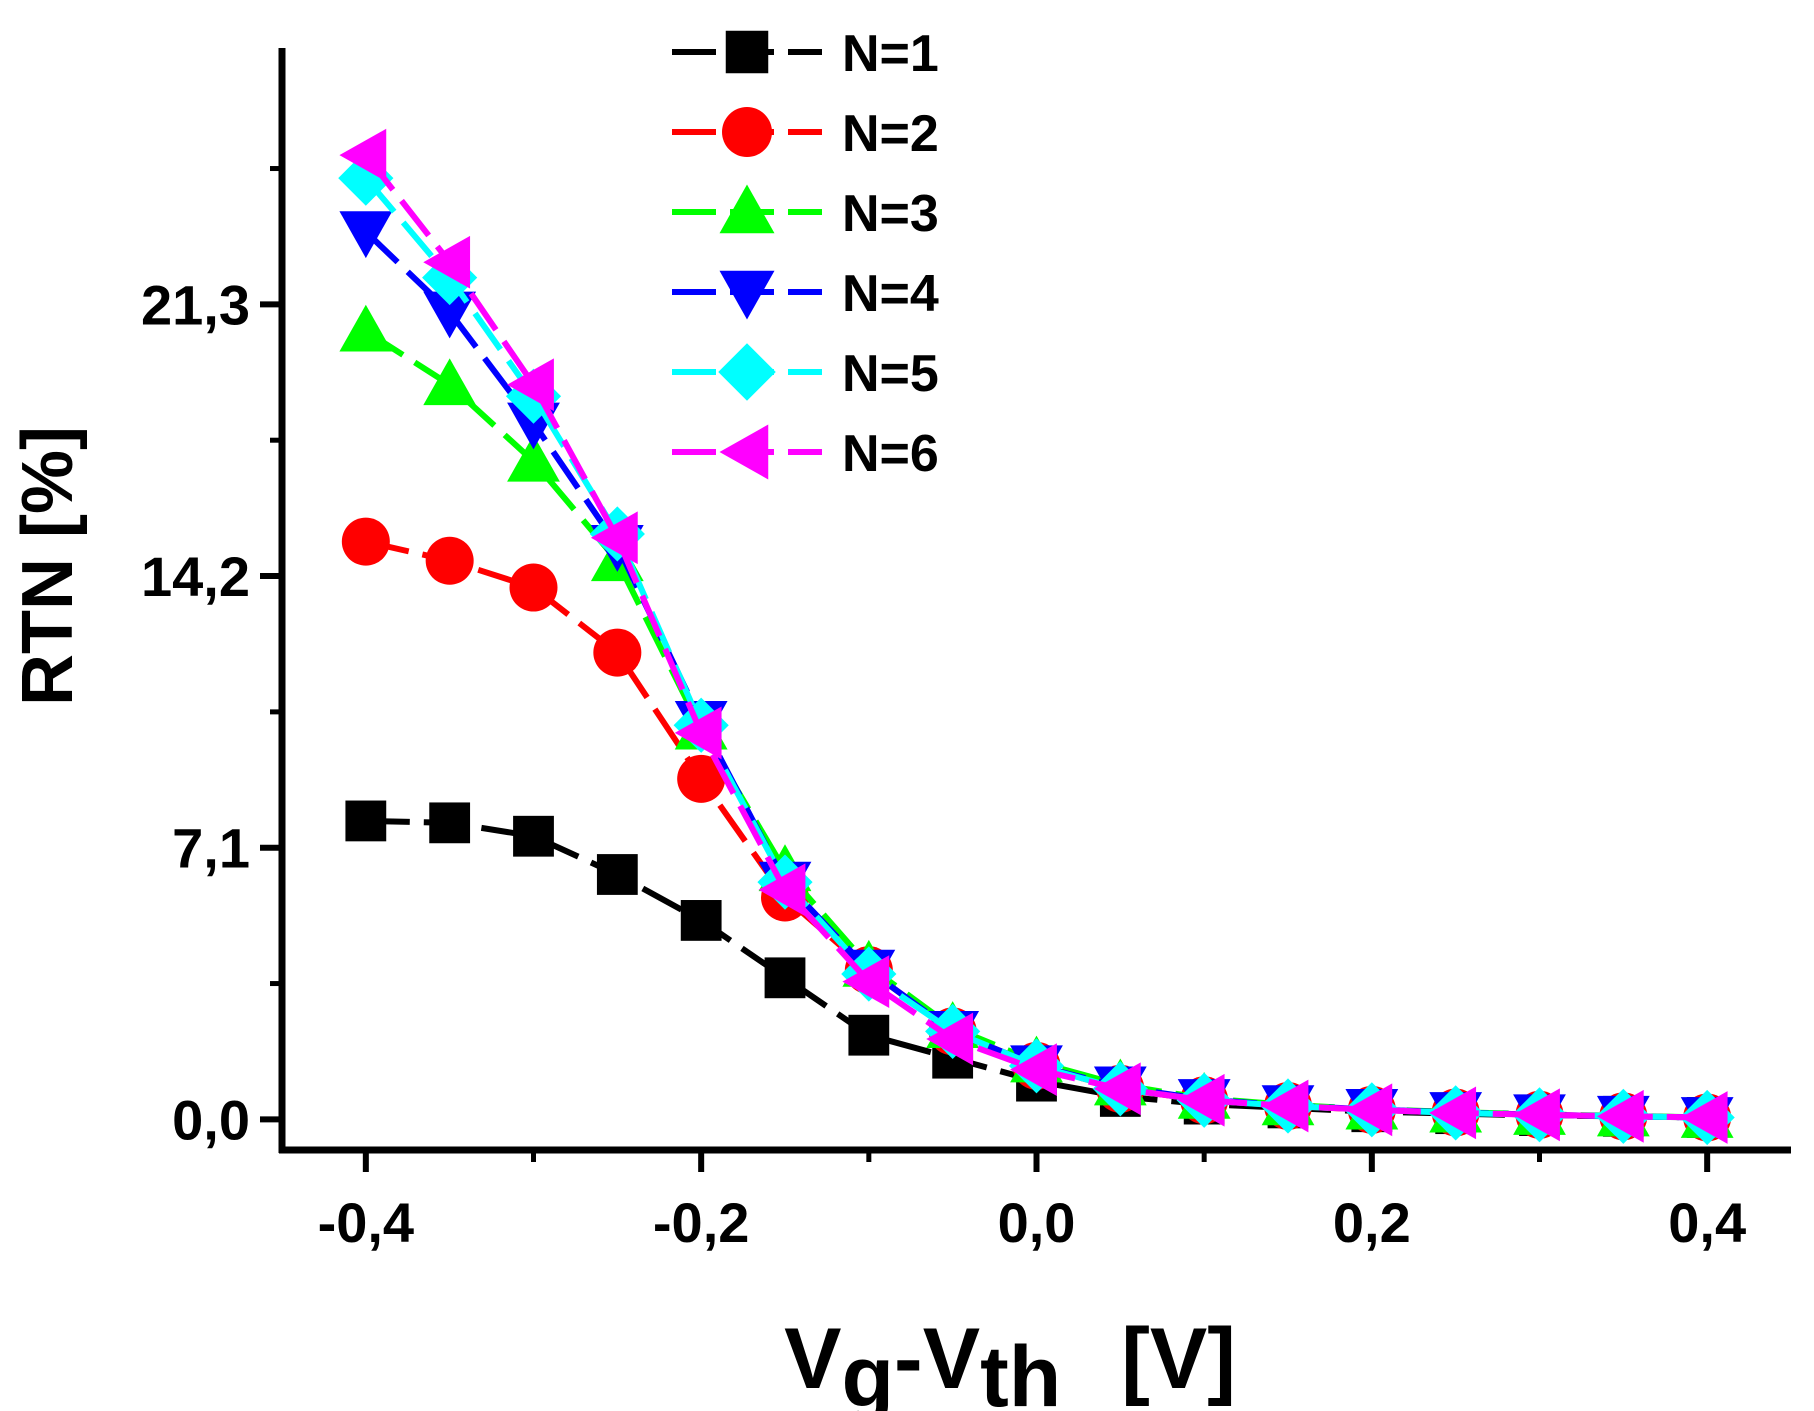  I want to click on y-axis-title: RTN [%], so click(48, 566).